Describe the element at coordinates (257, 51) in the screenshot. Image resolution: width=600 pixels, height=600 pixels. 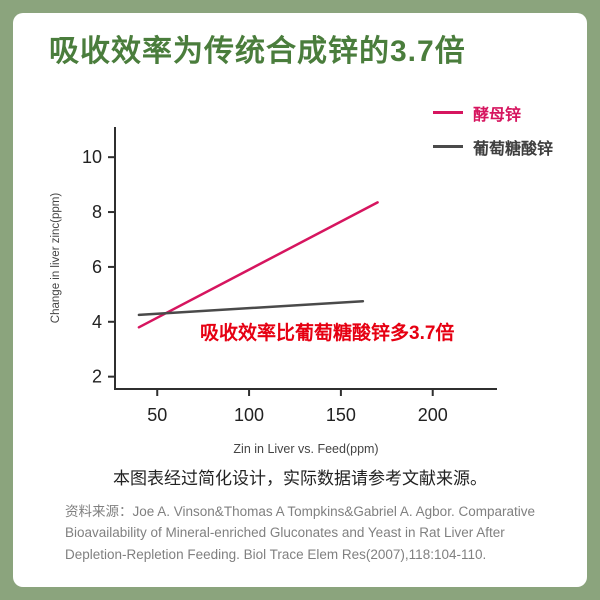
I see `page-title: 吸收效率为传统合成锌的3.7倍` at that location.